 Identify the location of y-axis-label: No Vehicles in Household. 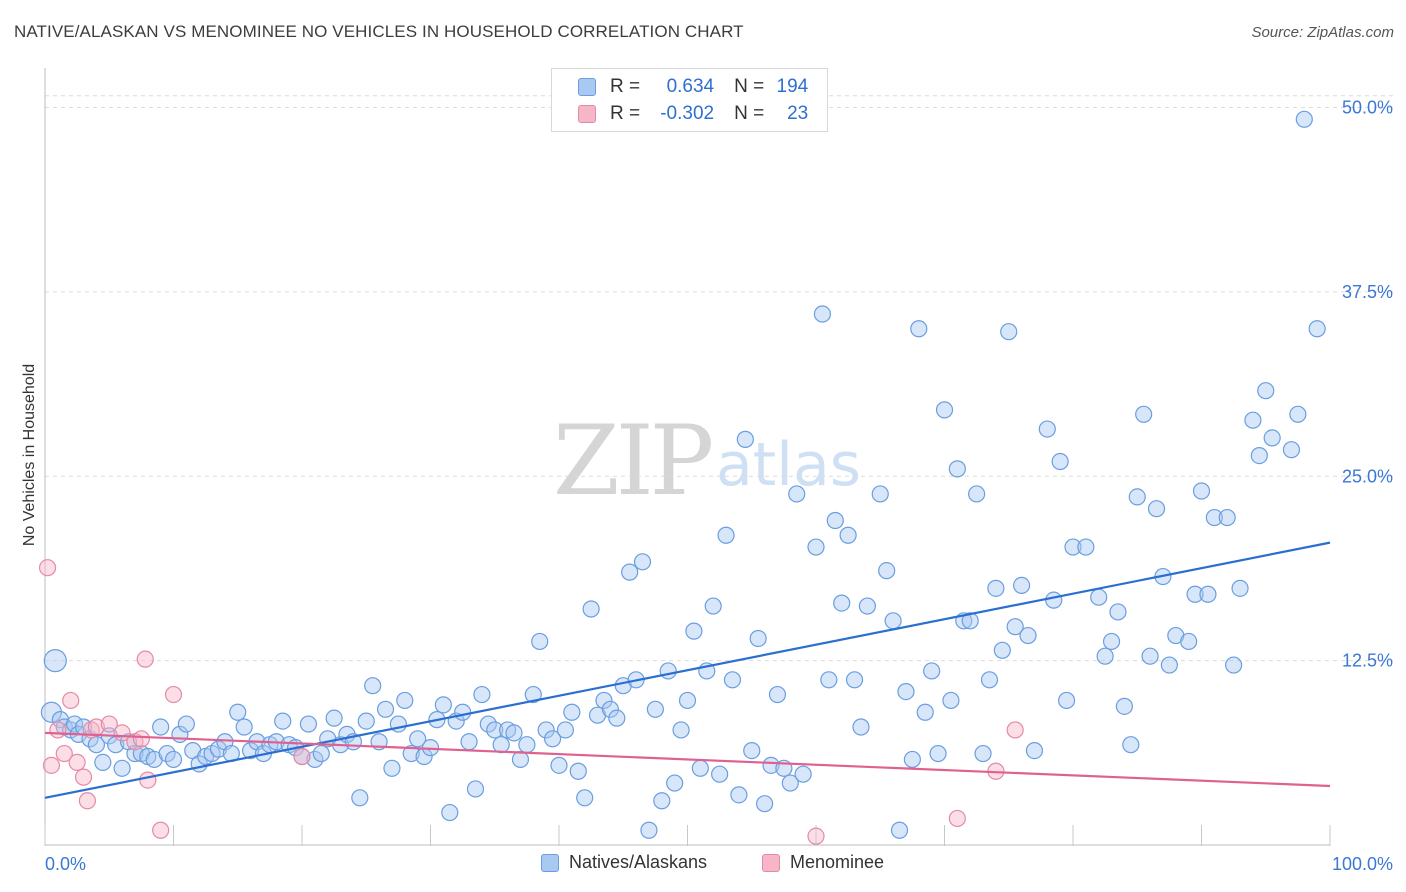
(29, 455).